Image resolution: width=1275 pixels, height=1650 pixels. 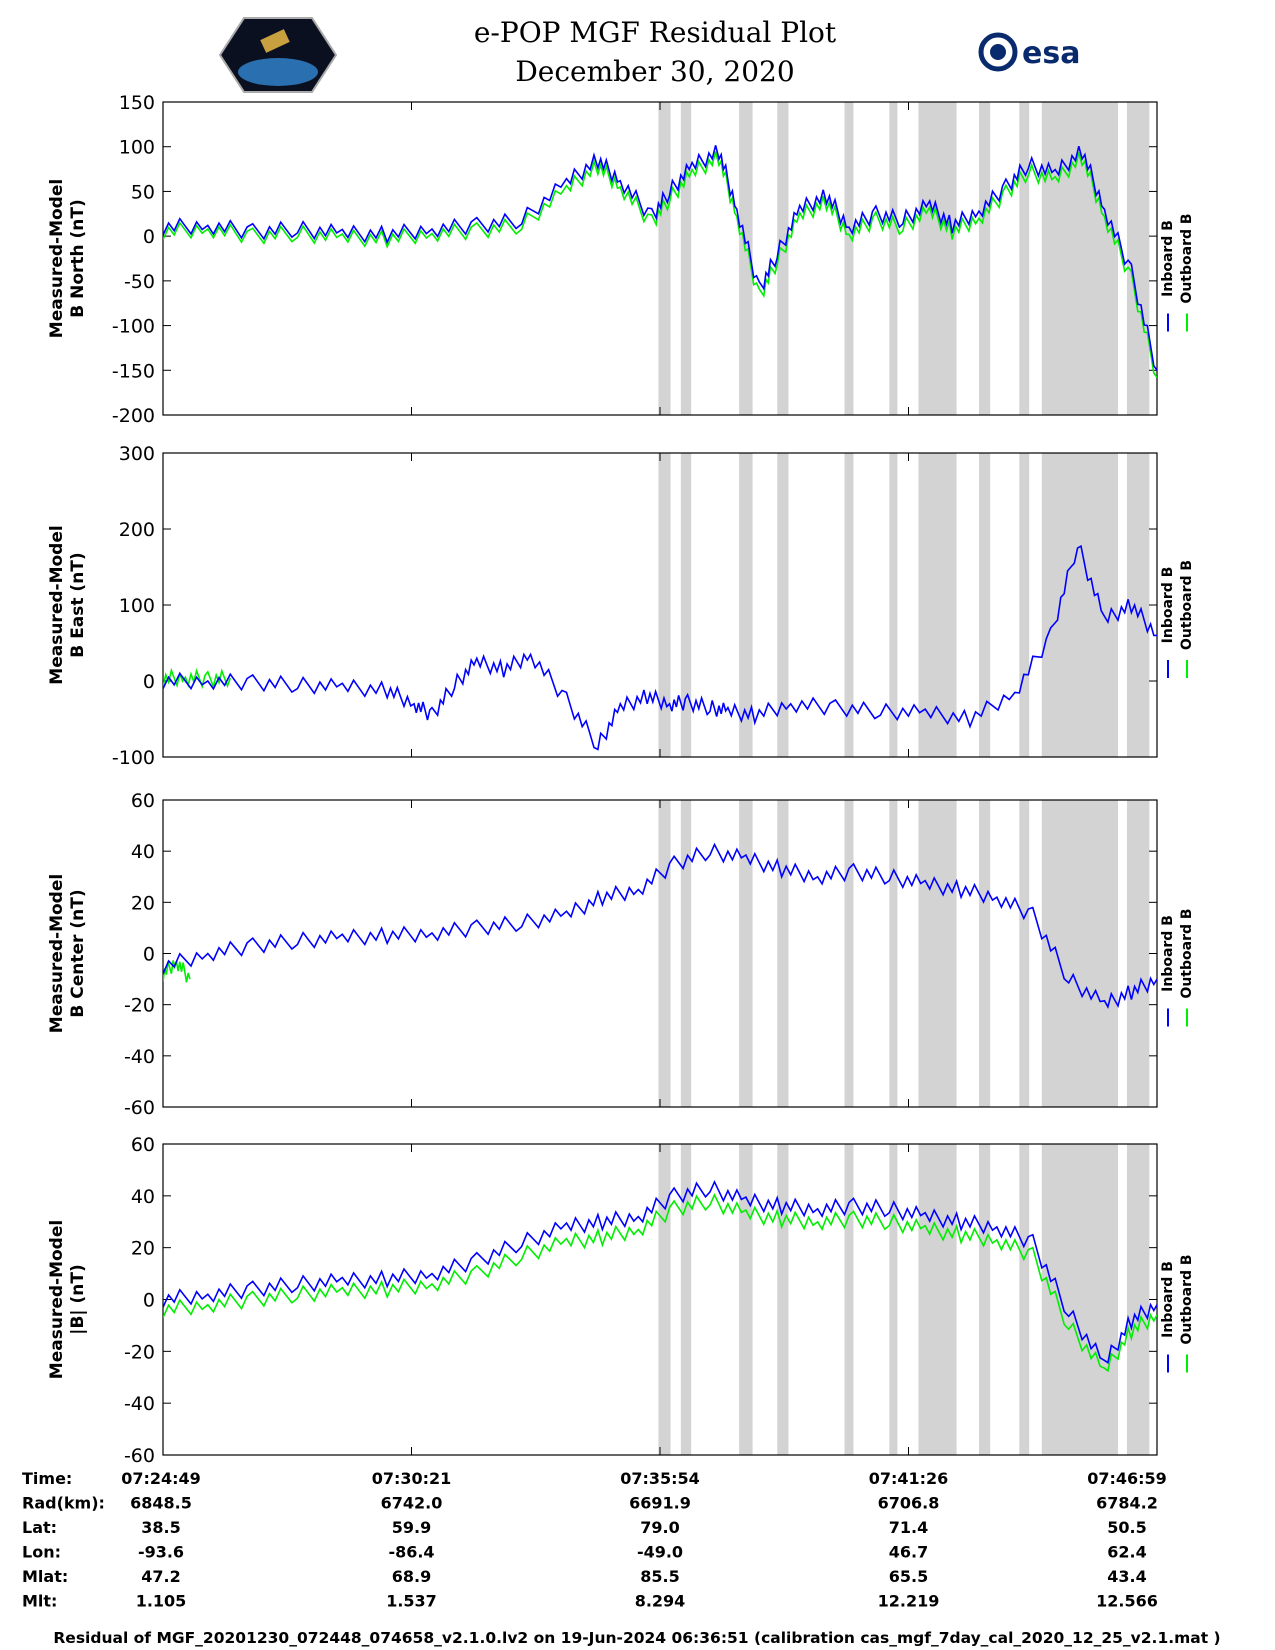 What do you see at coordinates (133, 371) in the screenshot?
I see `y-tick-label: -150` at bounding box center [133, 371].